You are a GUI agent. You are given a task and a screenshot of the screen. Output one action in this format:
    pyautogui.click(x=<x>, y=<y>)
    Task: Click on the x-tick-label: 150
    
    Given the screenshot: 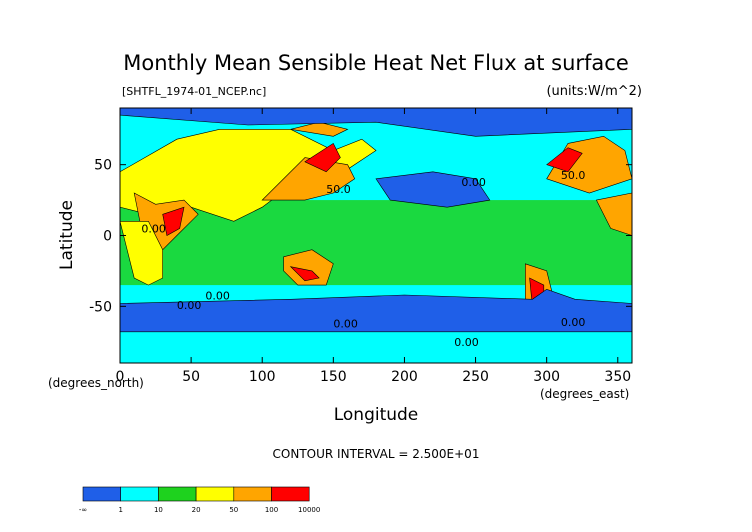 What is the action you would take?
    pyautogui.click(x=333, y=377)
    